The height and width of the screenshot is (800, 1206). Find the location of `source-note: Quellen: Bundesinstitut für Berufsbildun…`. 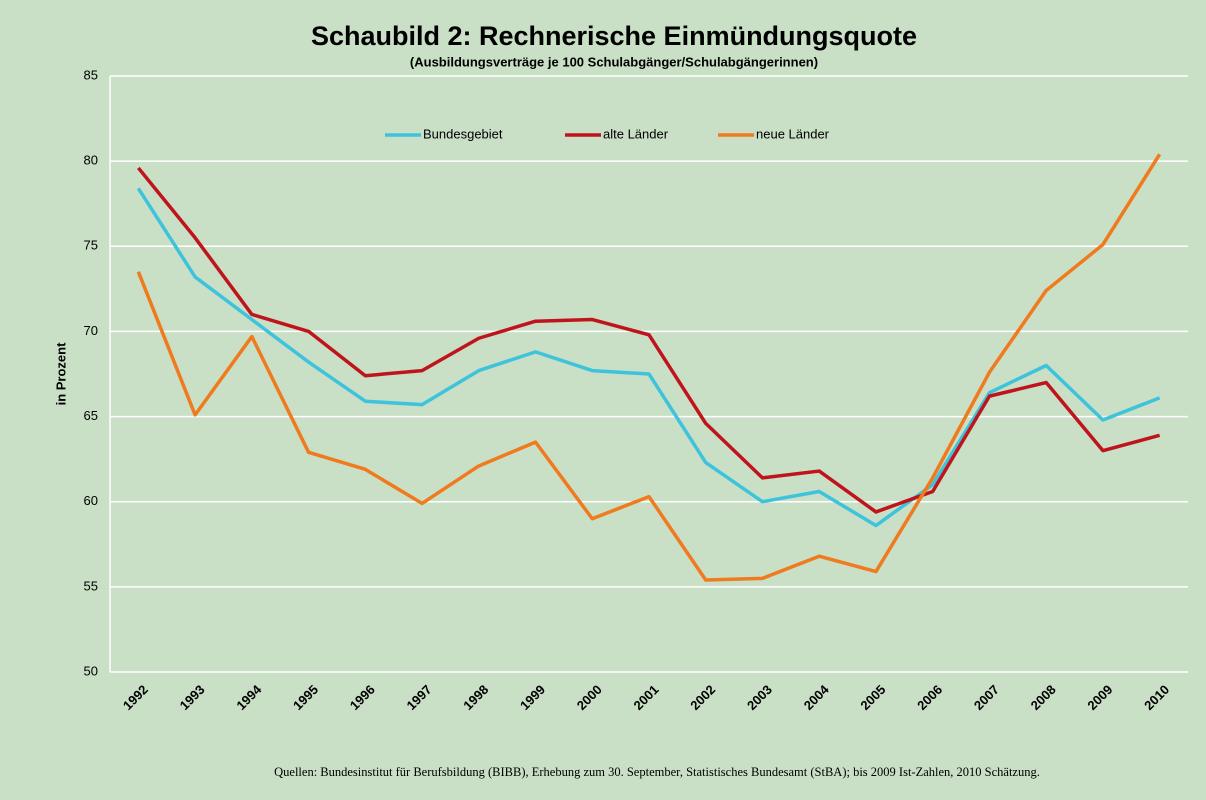

source-note: Quellen: Bundesinstitut für Berufsbildun… is located at coordinates (657, 772).